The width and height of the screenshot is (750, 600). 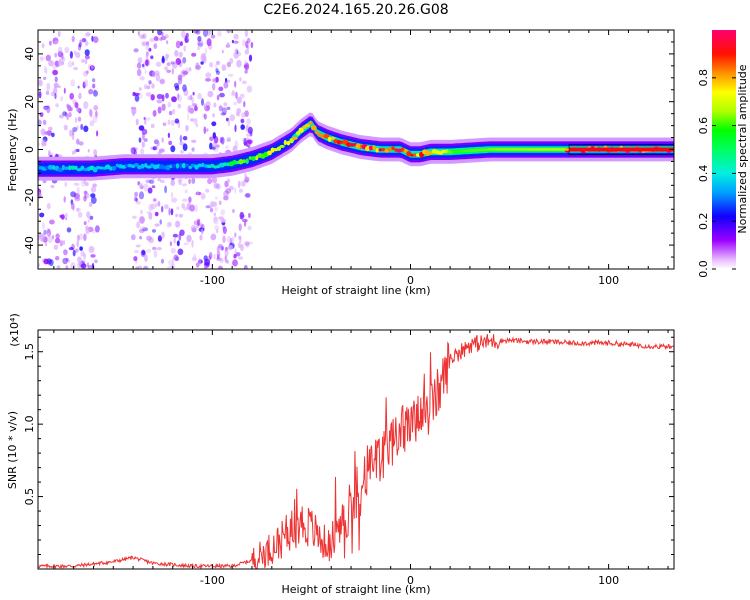 I want to click on spectrogram-ridge, so click(x=356, y=146).